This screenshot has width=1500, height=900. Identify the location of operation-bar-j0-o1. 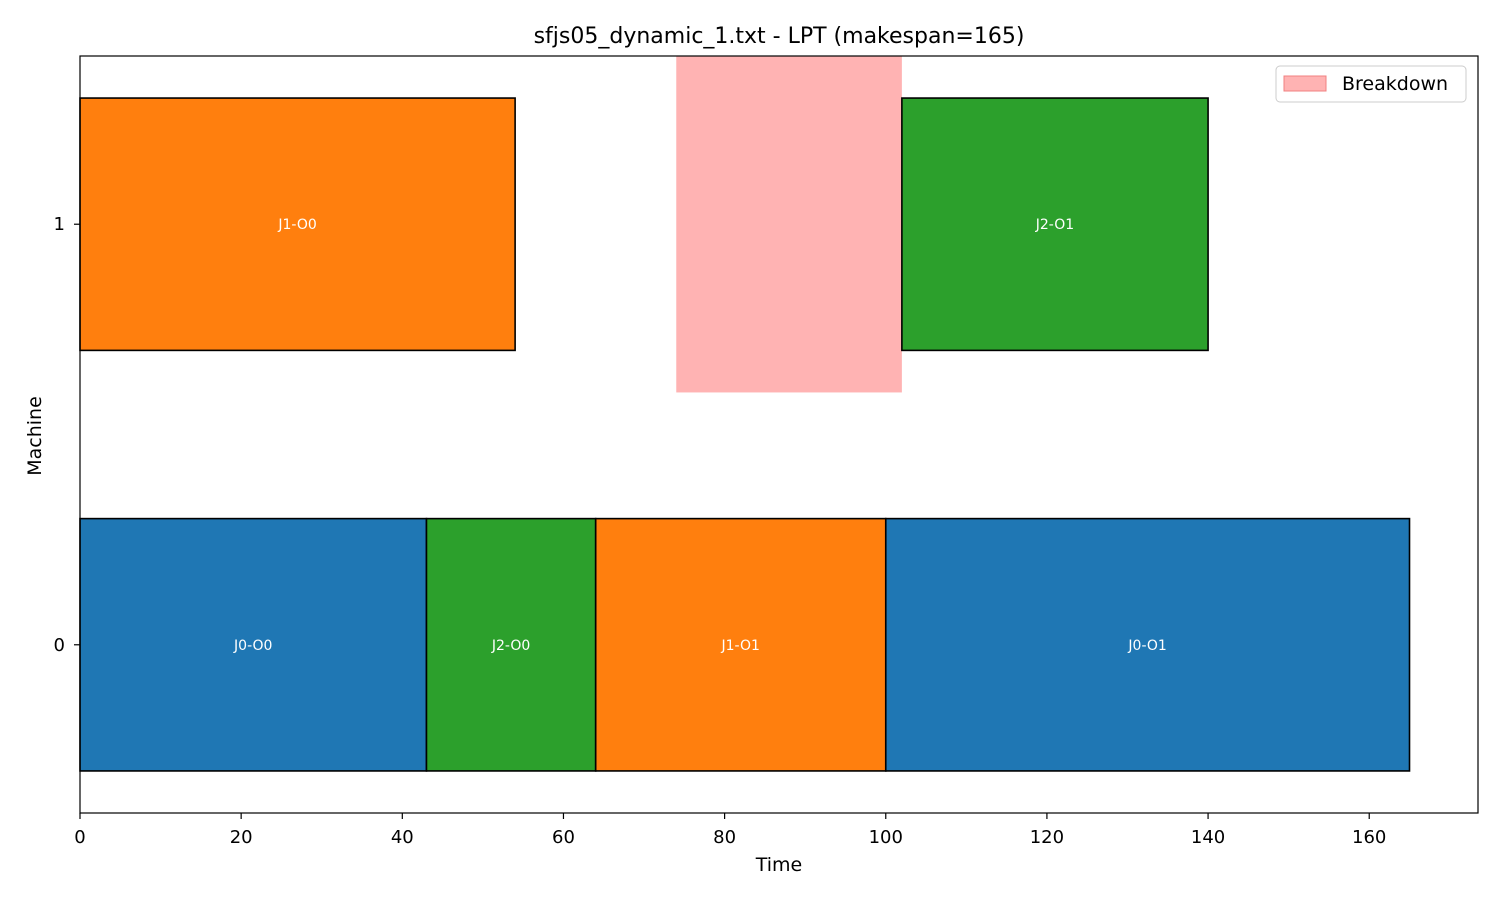
(1147, 644).